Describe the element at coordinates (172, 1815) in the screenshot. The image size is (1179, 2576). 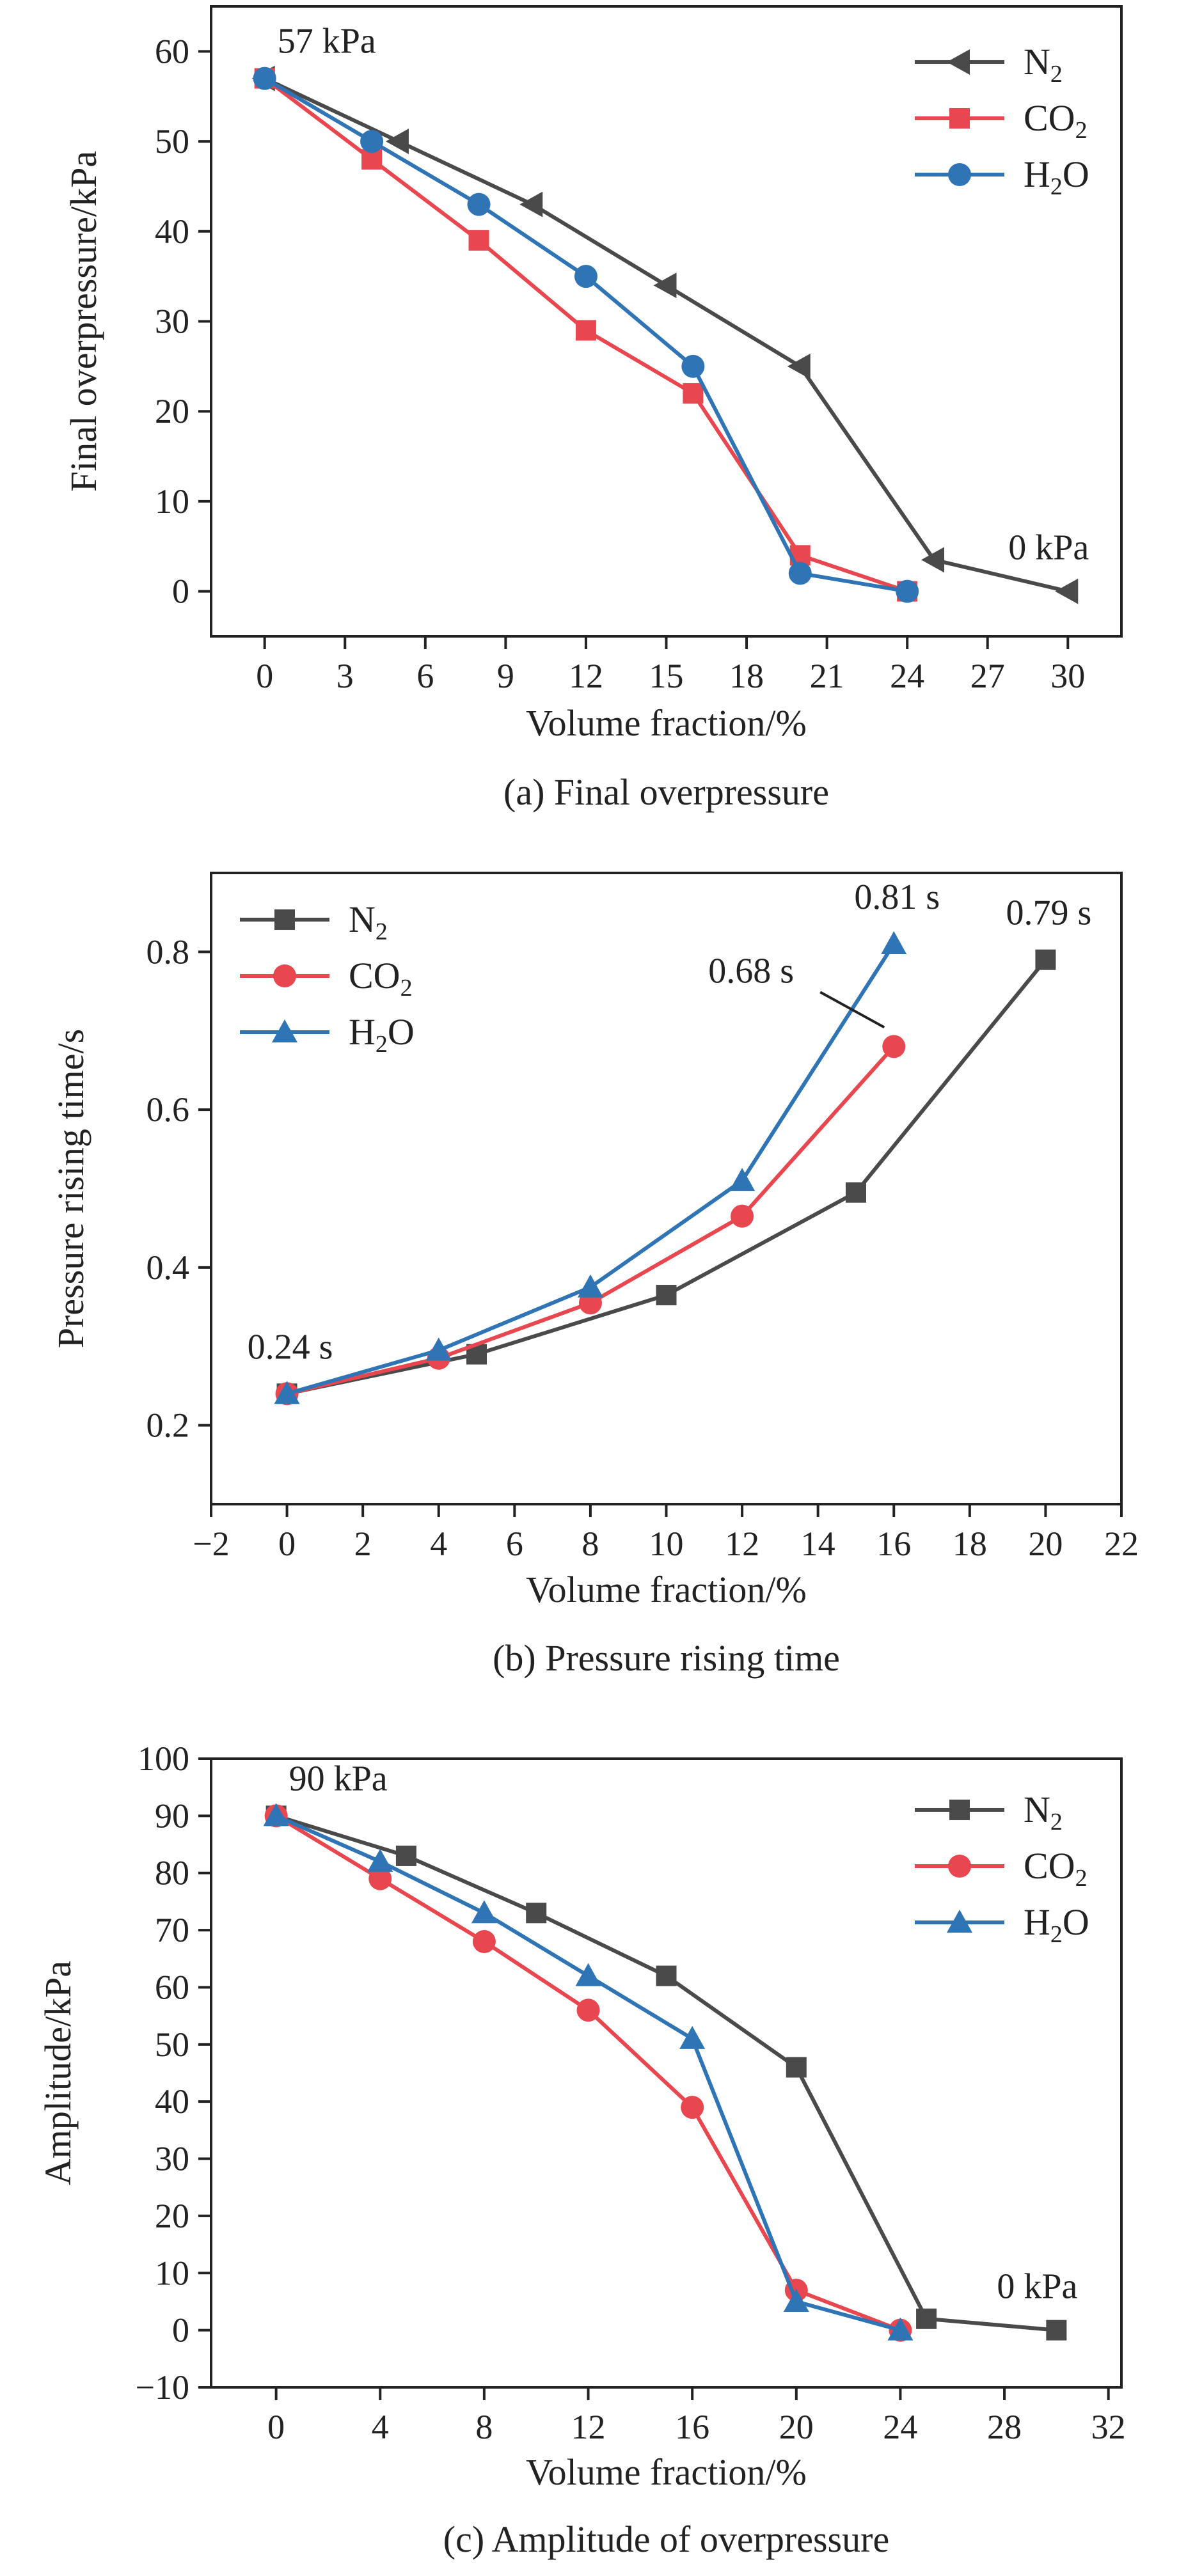
I see `y-tick-label: 90` at that location.